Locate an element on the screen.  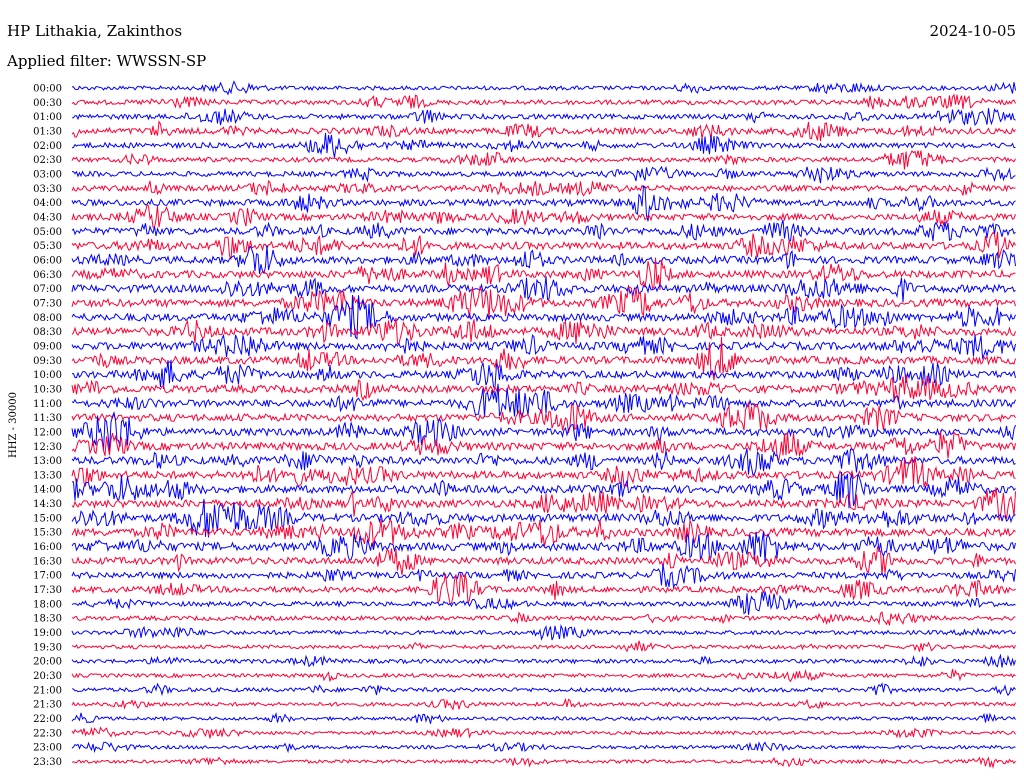
time-tick-label: 19:00 is located at coordinates (47, 633).